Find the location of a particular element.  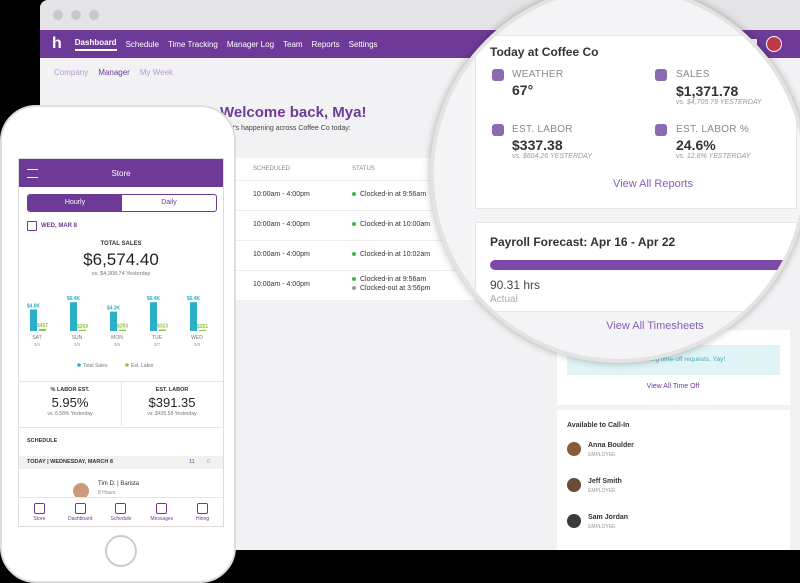

clock-count: 0 is located at coordinates (209, 462).